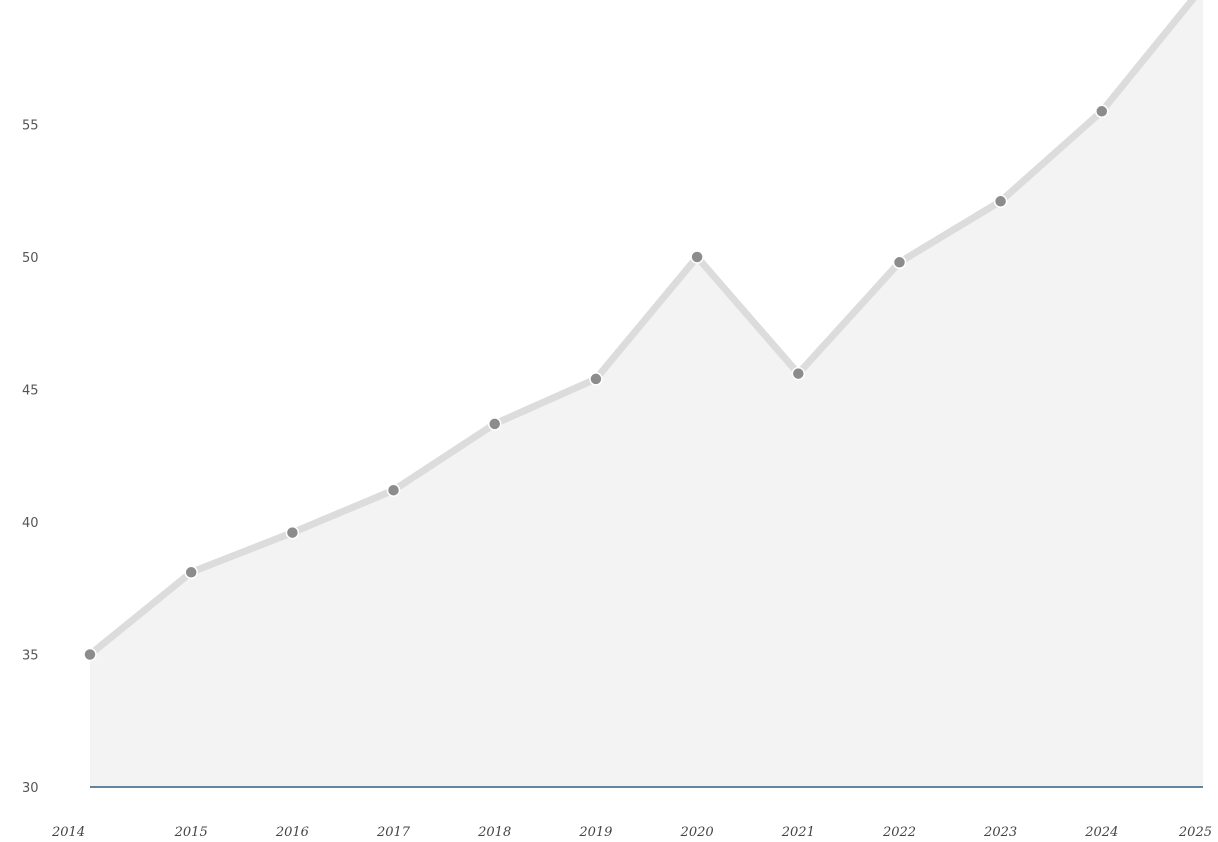  What do you see at coordinates (30, 788) in the screenshot?
I see `y-tick-label: 30` at bounding box center [30, 788].